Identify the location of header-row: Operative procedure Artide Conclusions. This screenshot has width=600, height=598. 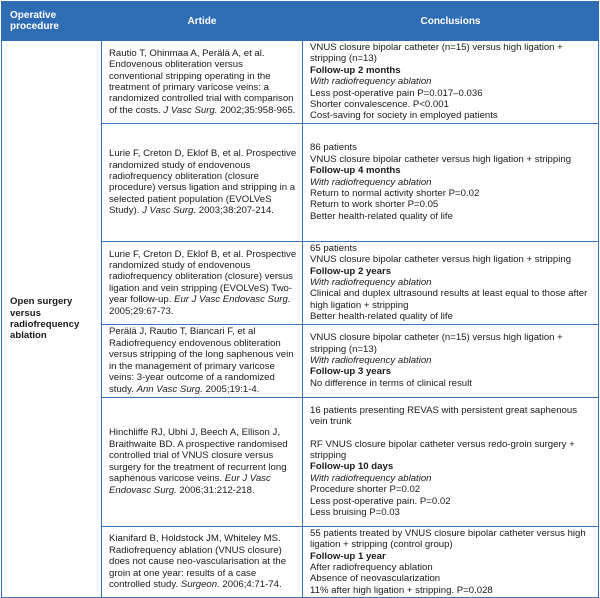
(300, 21).